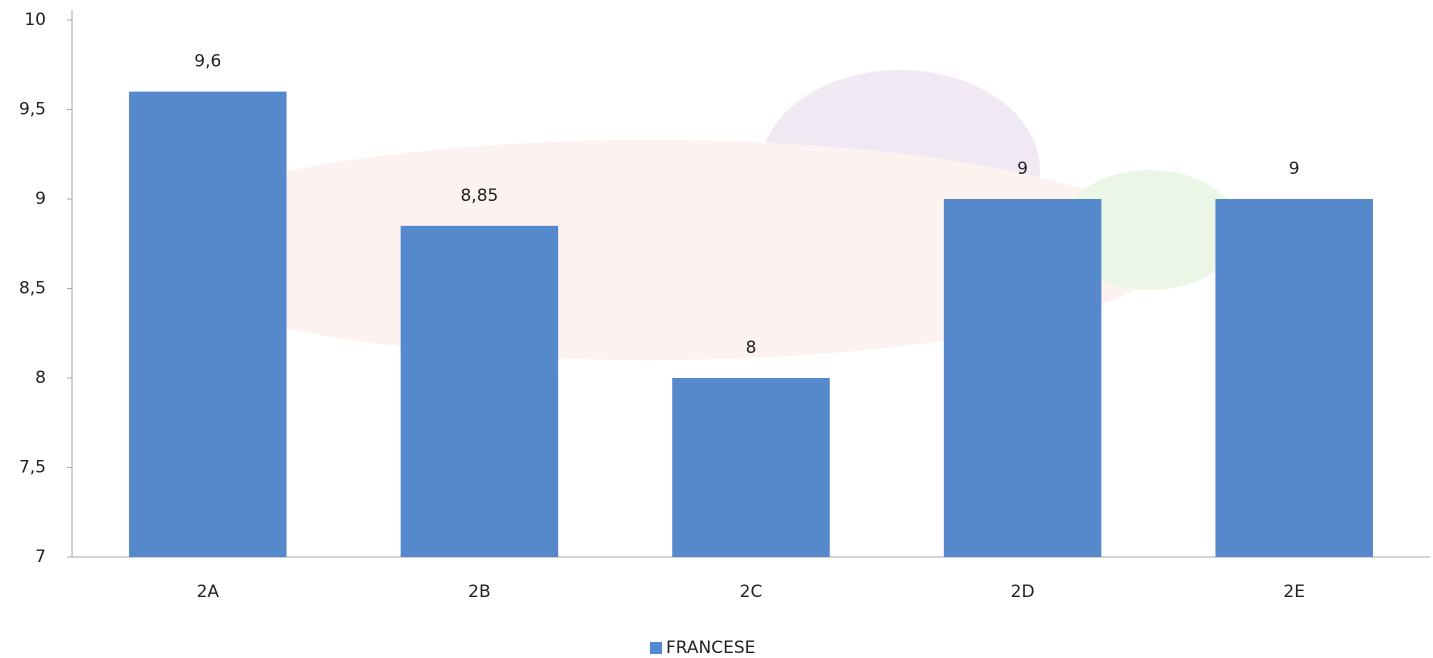  Describe the element at coordinates (479, 196) in the screenshot. I see `data-label: 8,85` at that location.